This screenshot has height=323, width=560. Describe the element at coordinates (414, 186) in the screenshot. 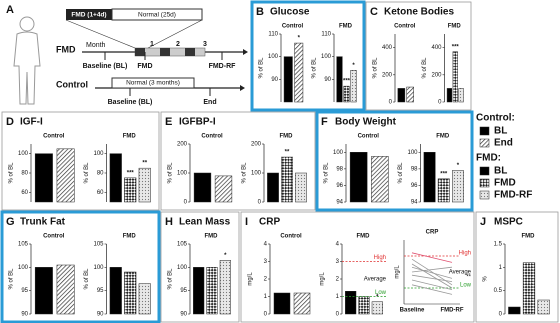

I see `y-tick-label: 96` at that location.